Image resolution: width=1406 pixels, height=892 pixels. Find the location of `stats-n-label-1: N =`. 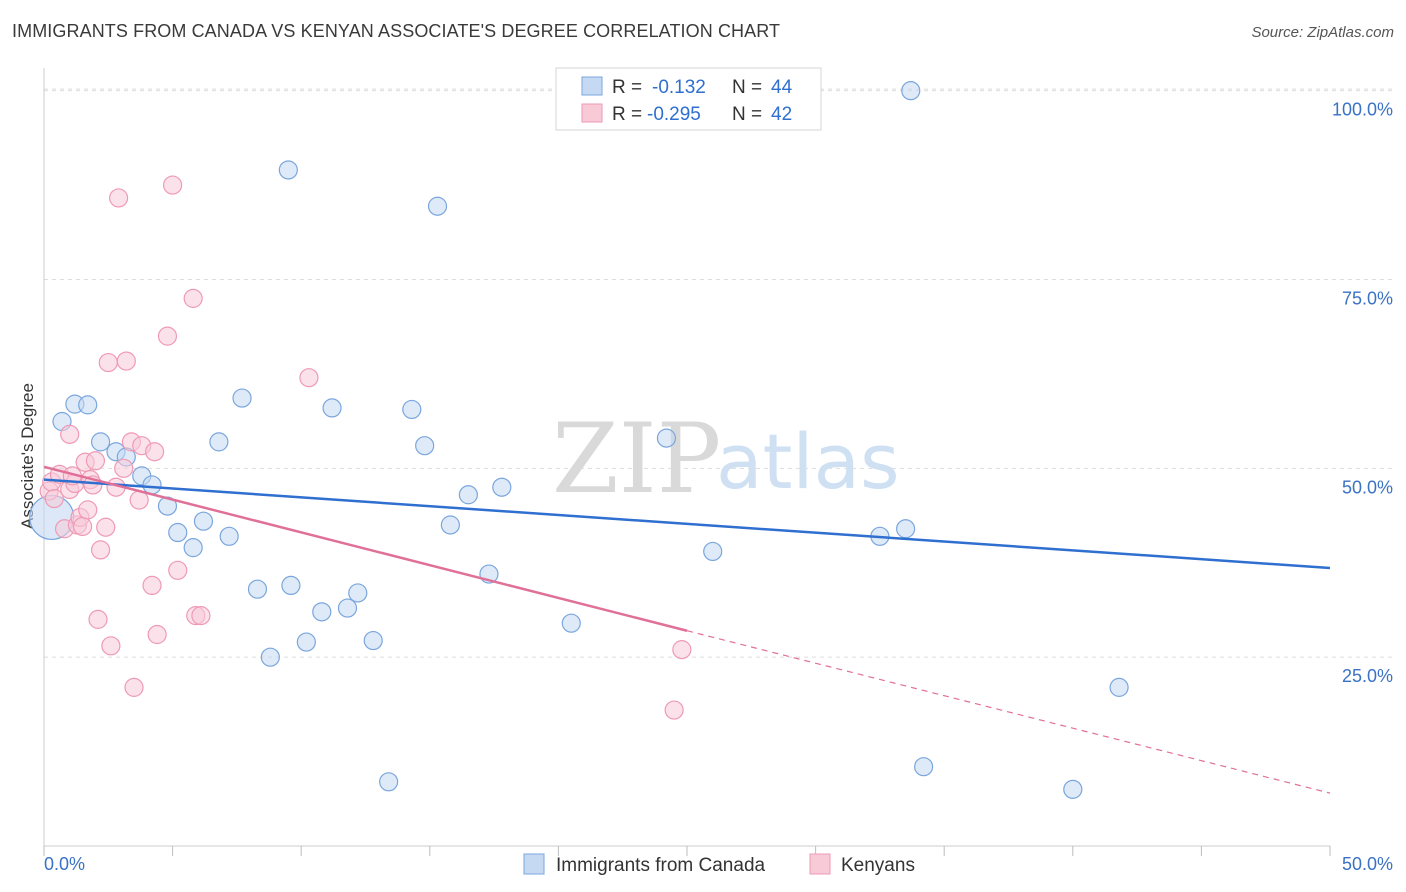

stats-n-label-1: N = is located at coordinates (747, 87).